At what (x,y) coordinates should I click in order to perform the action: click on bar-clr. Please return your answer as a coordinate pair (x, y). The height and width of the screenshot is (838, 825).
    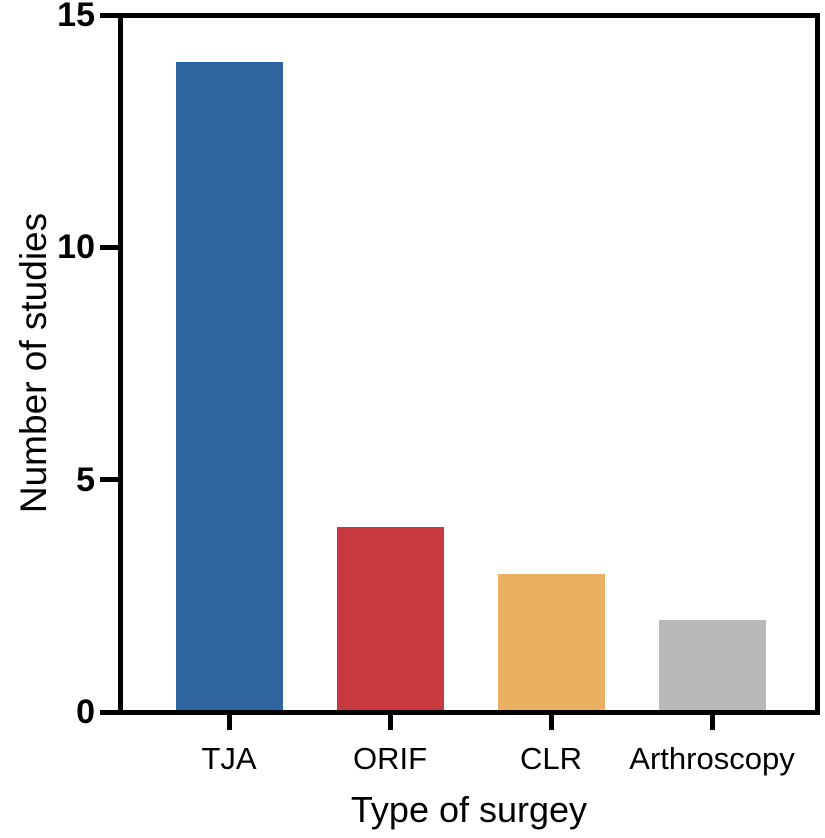
    Looking at the image, I should click on (551, 643).